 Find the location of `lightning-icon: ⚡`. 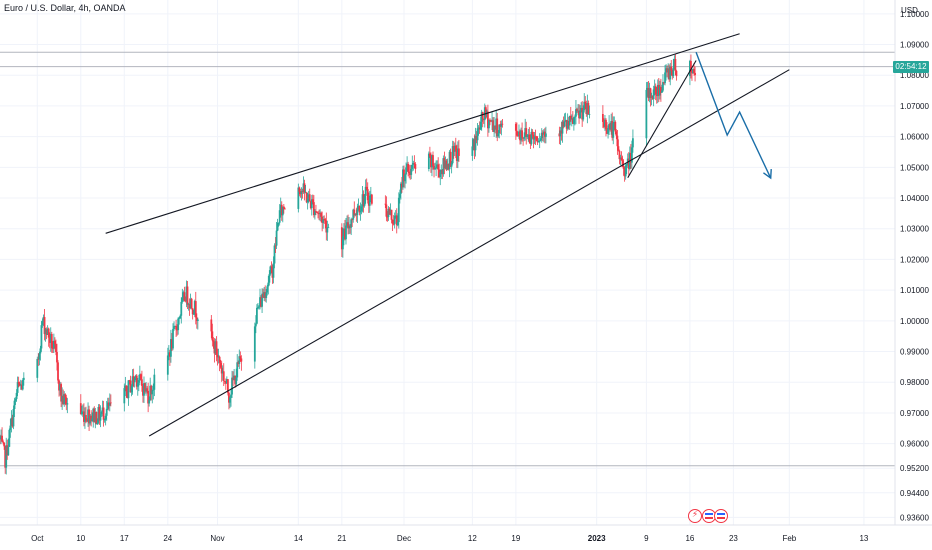

lightning-icon: ⚡ is located at coordinates (695, 516).